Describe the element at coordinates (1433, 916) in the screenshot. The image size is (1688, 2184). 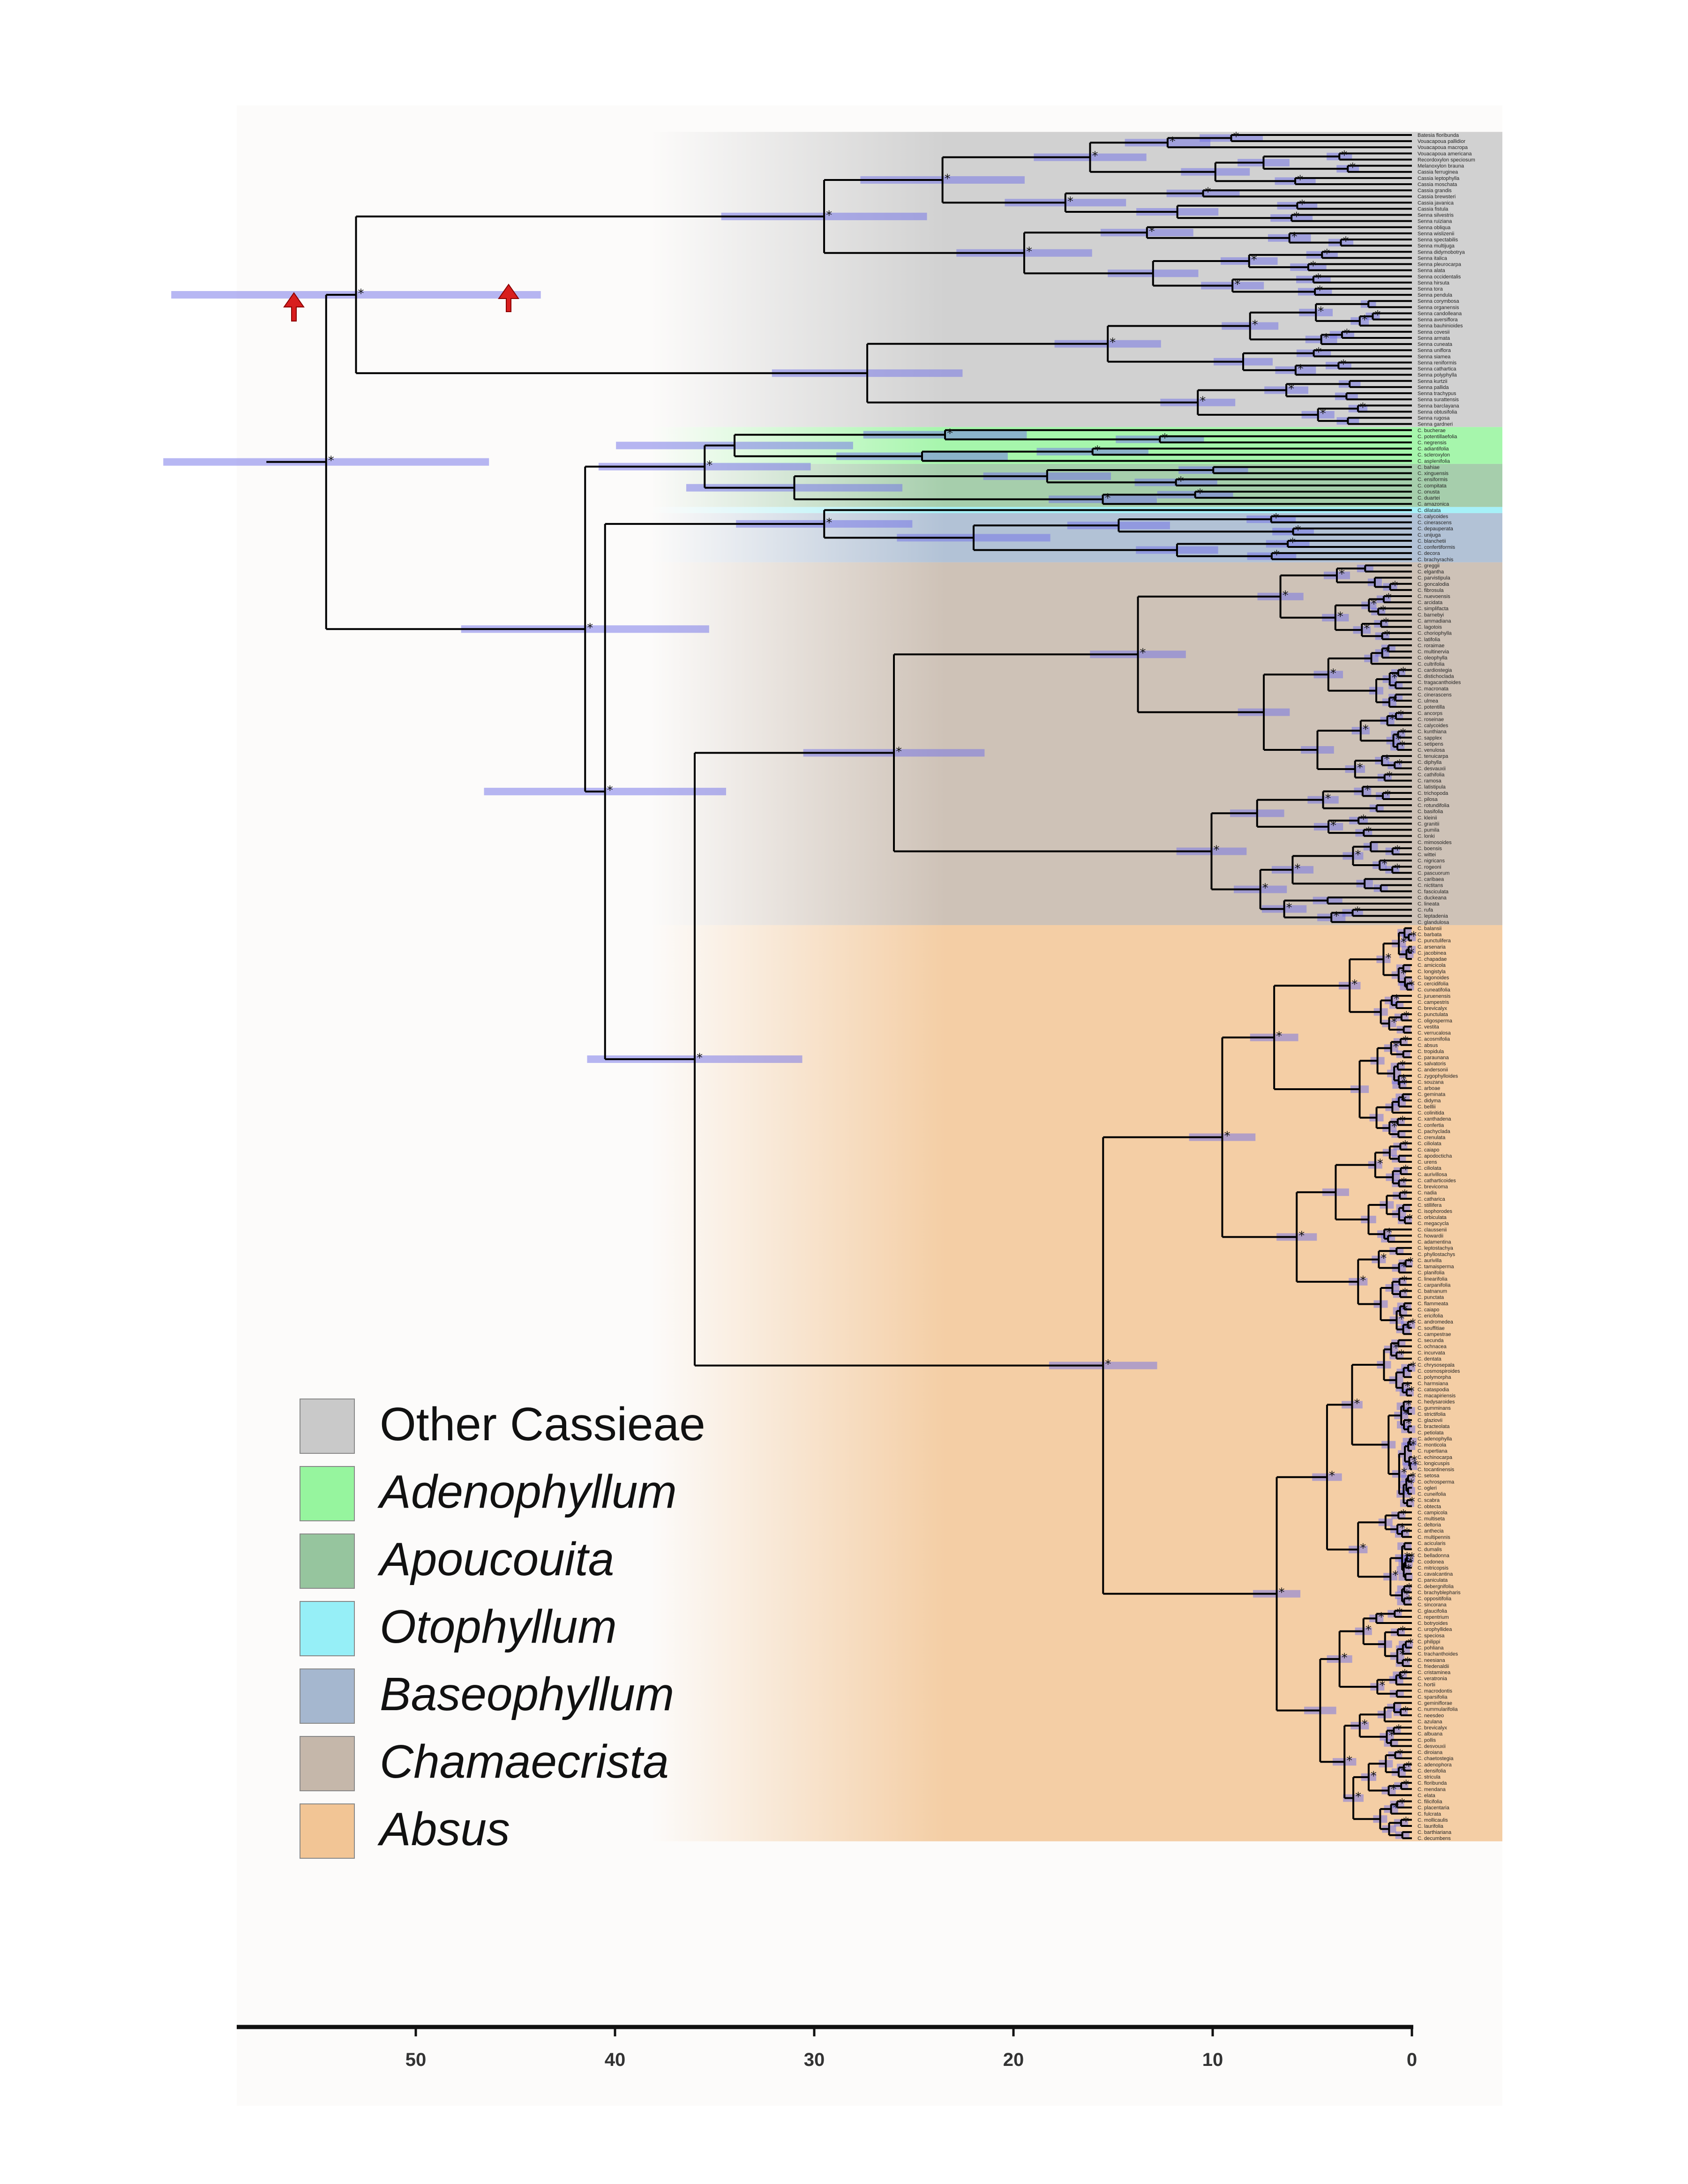
I see `tip-label: C. leptadenia` at that location.